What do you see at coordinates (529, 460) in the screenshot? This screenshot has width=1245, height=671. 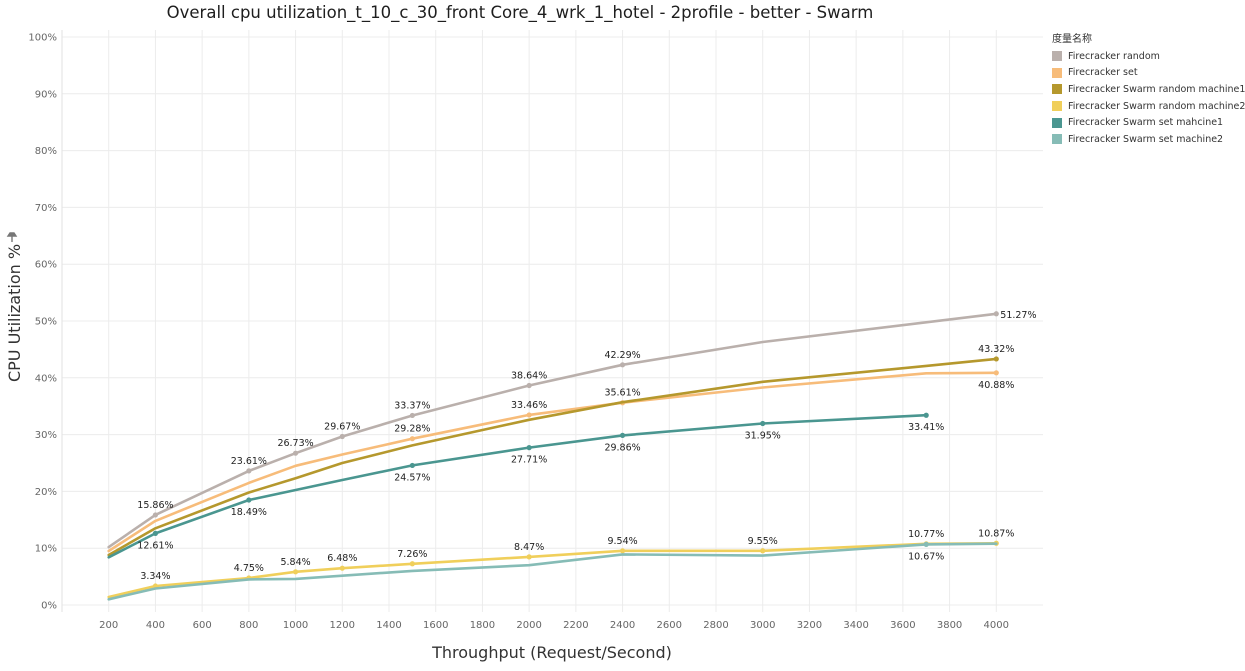 I see `data-label: 27.71%` at bounding box center [529, 460].